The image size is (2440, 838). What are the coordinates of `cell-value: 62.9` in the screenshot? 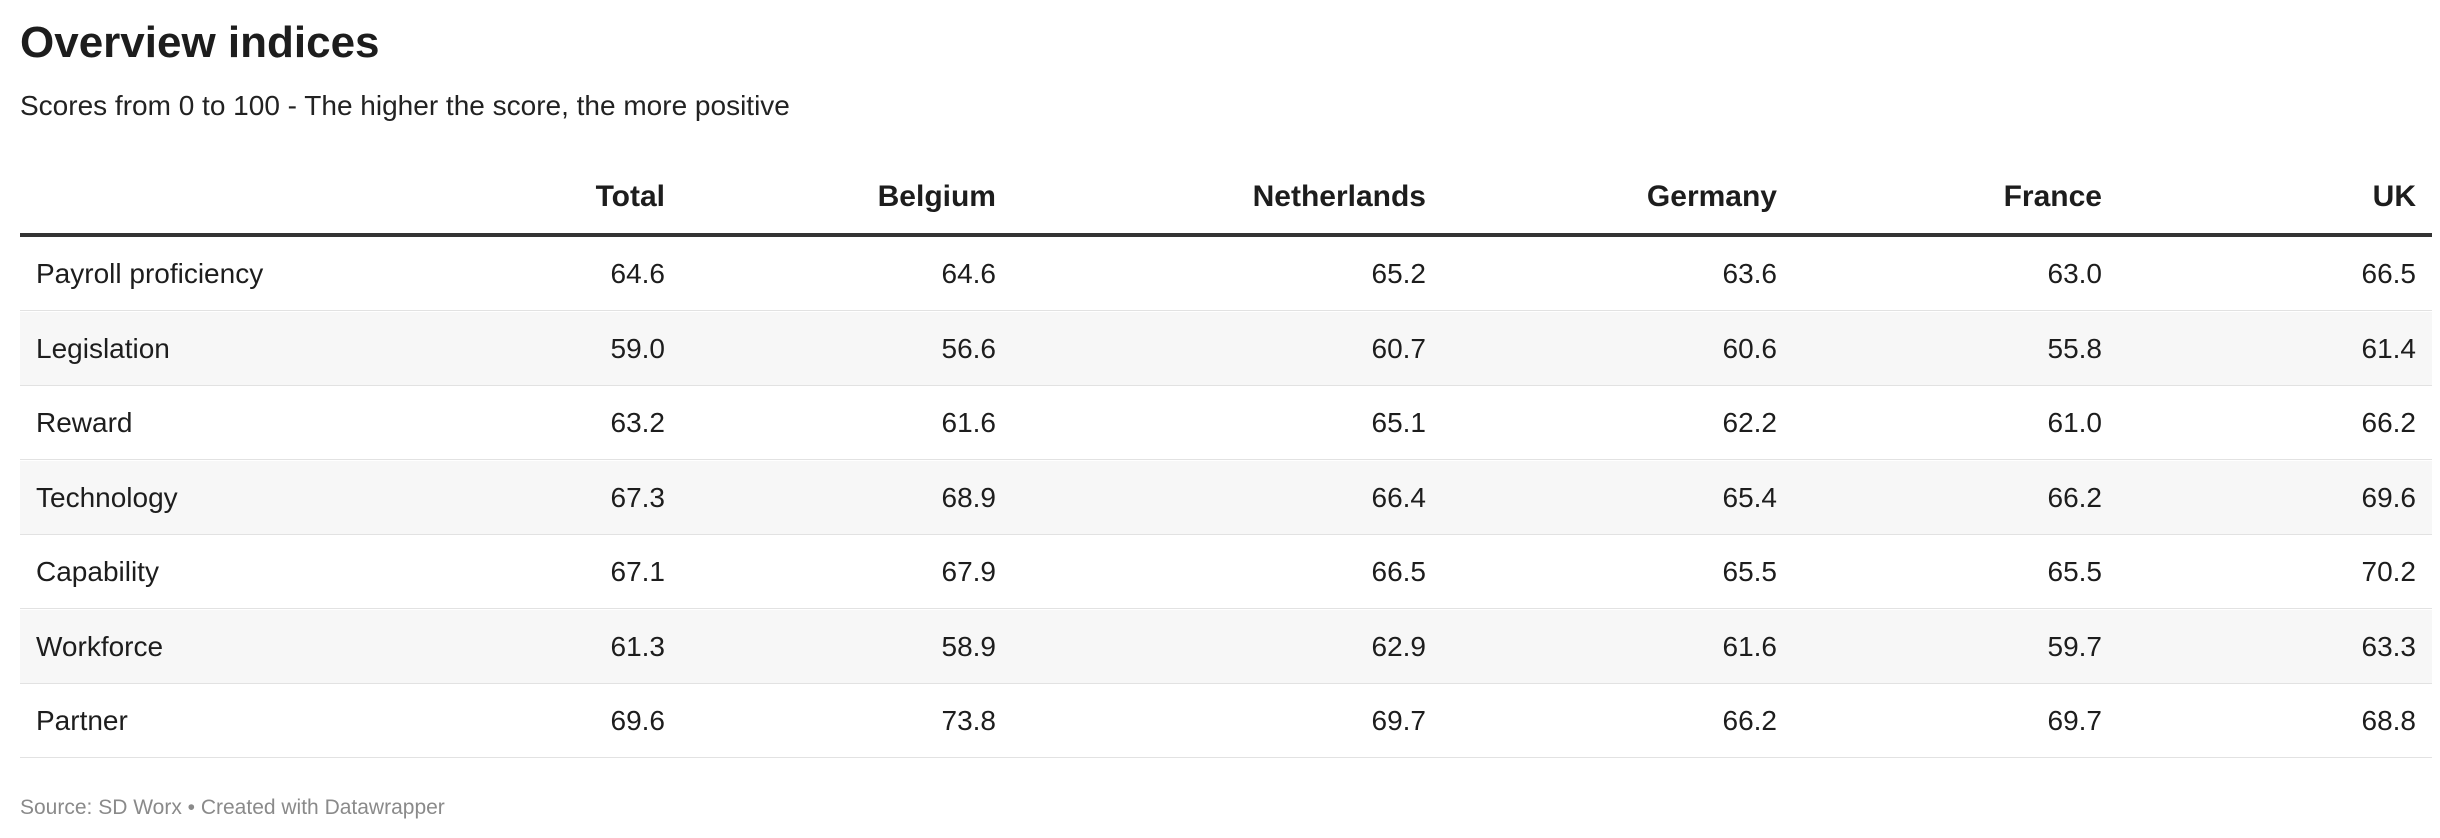 It's located at (1399, 646).